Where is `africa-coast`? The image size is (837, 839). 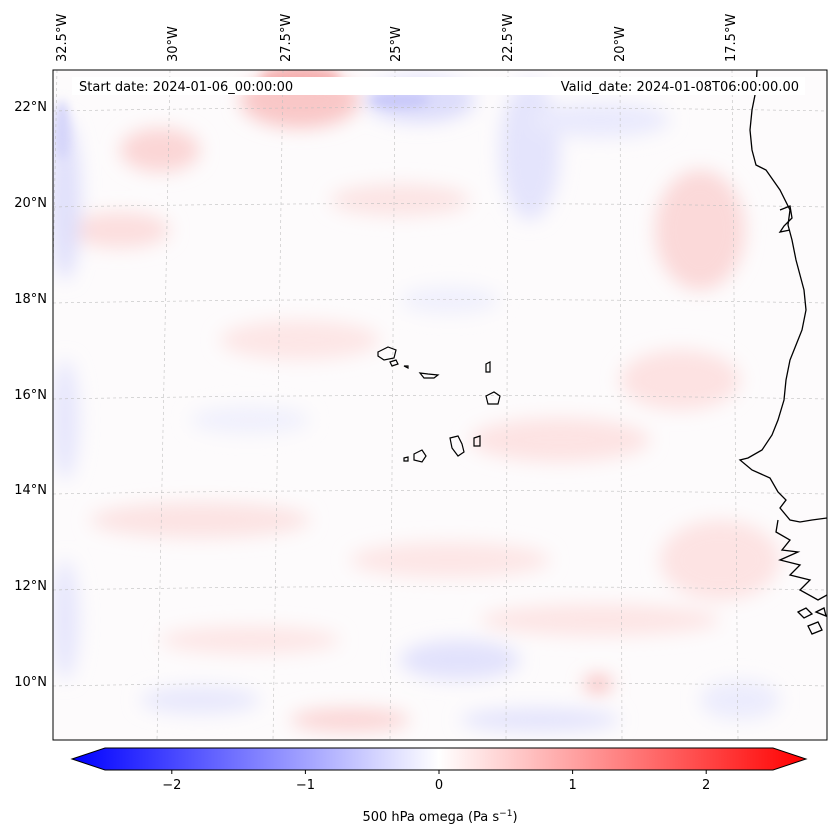 africa-coast is located at coordinates (782, 296).